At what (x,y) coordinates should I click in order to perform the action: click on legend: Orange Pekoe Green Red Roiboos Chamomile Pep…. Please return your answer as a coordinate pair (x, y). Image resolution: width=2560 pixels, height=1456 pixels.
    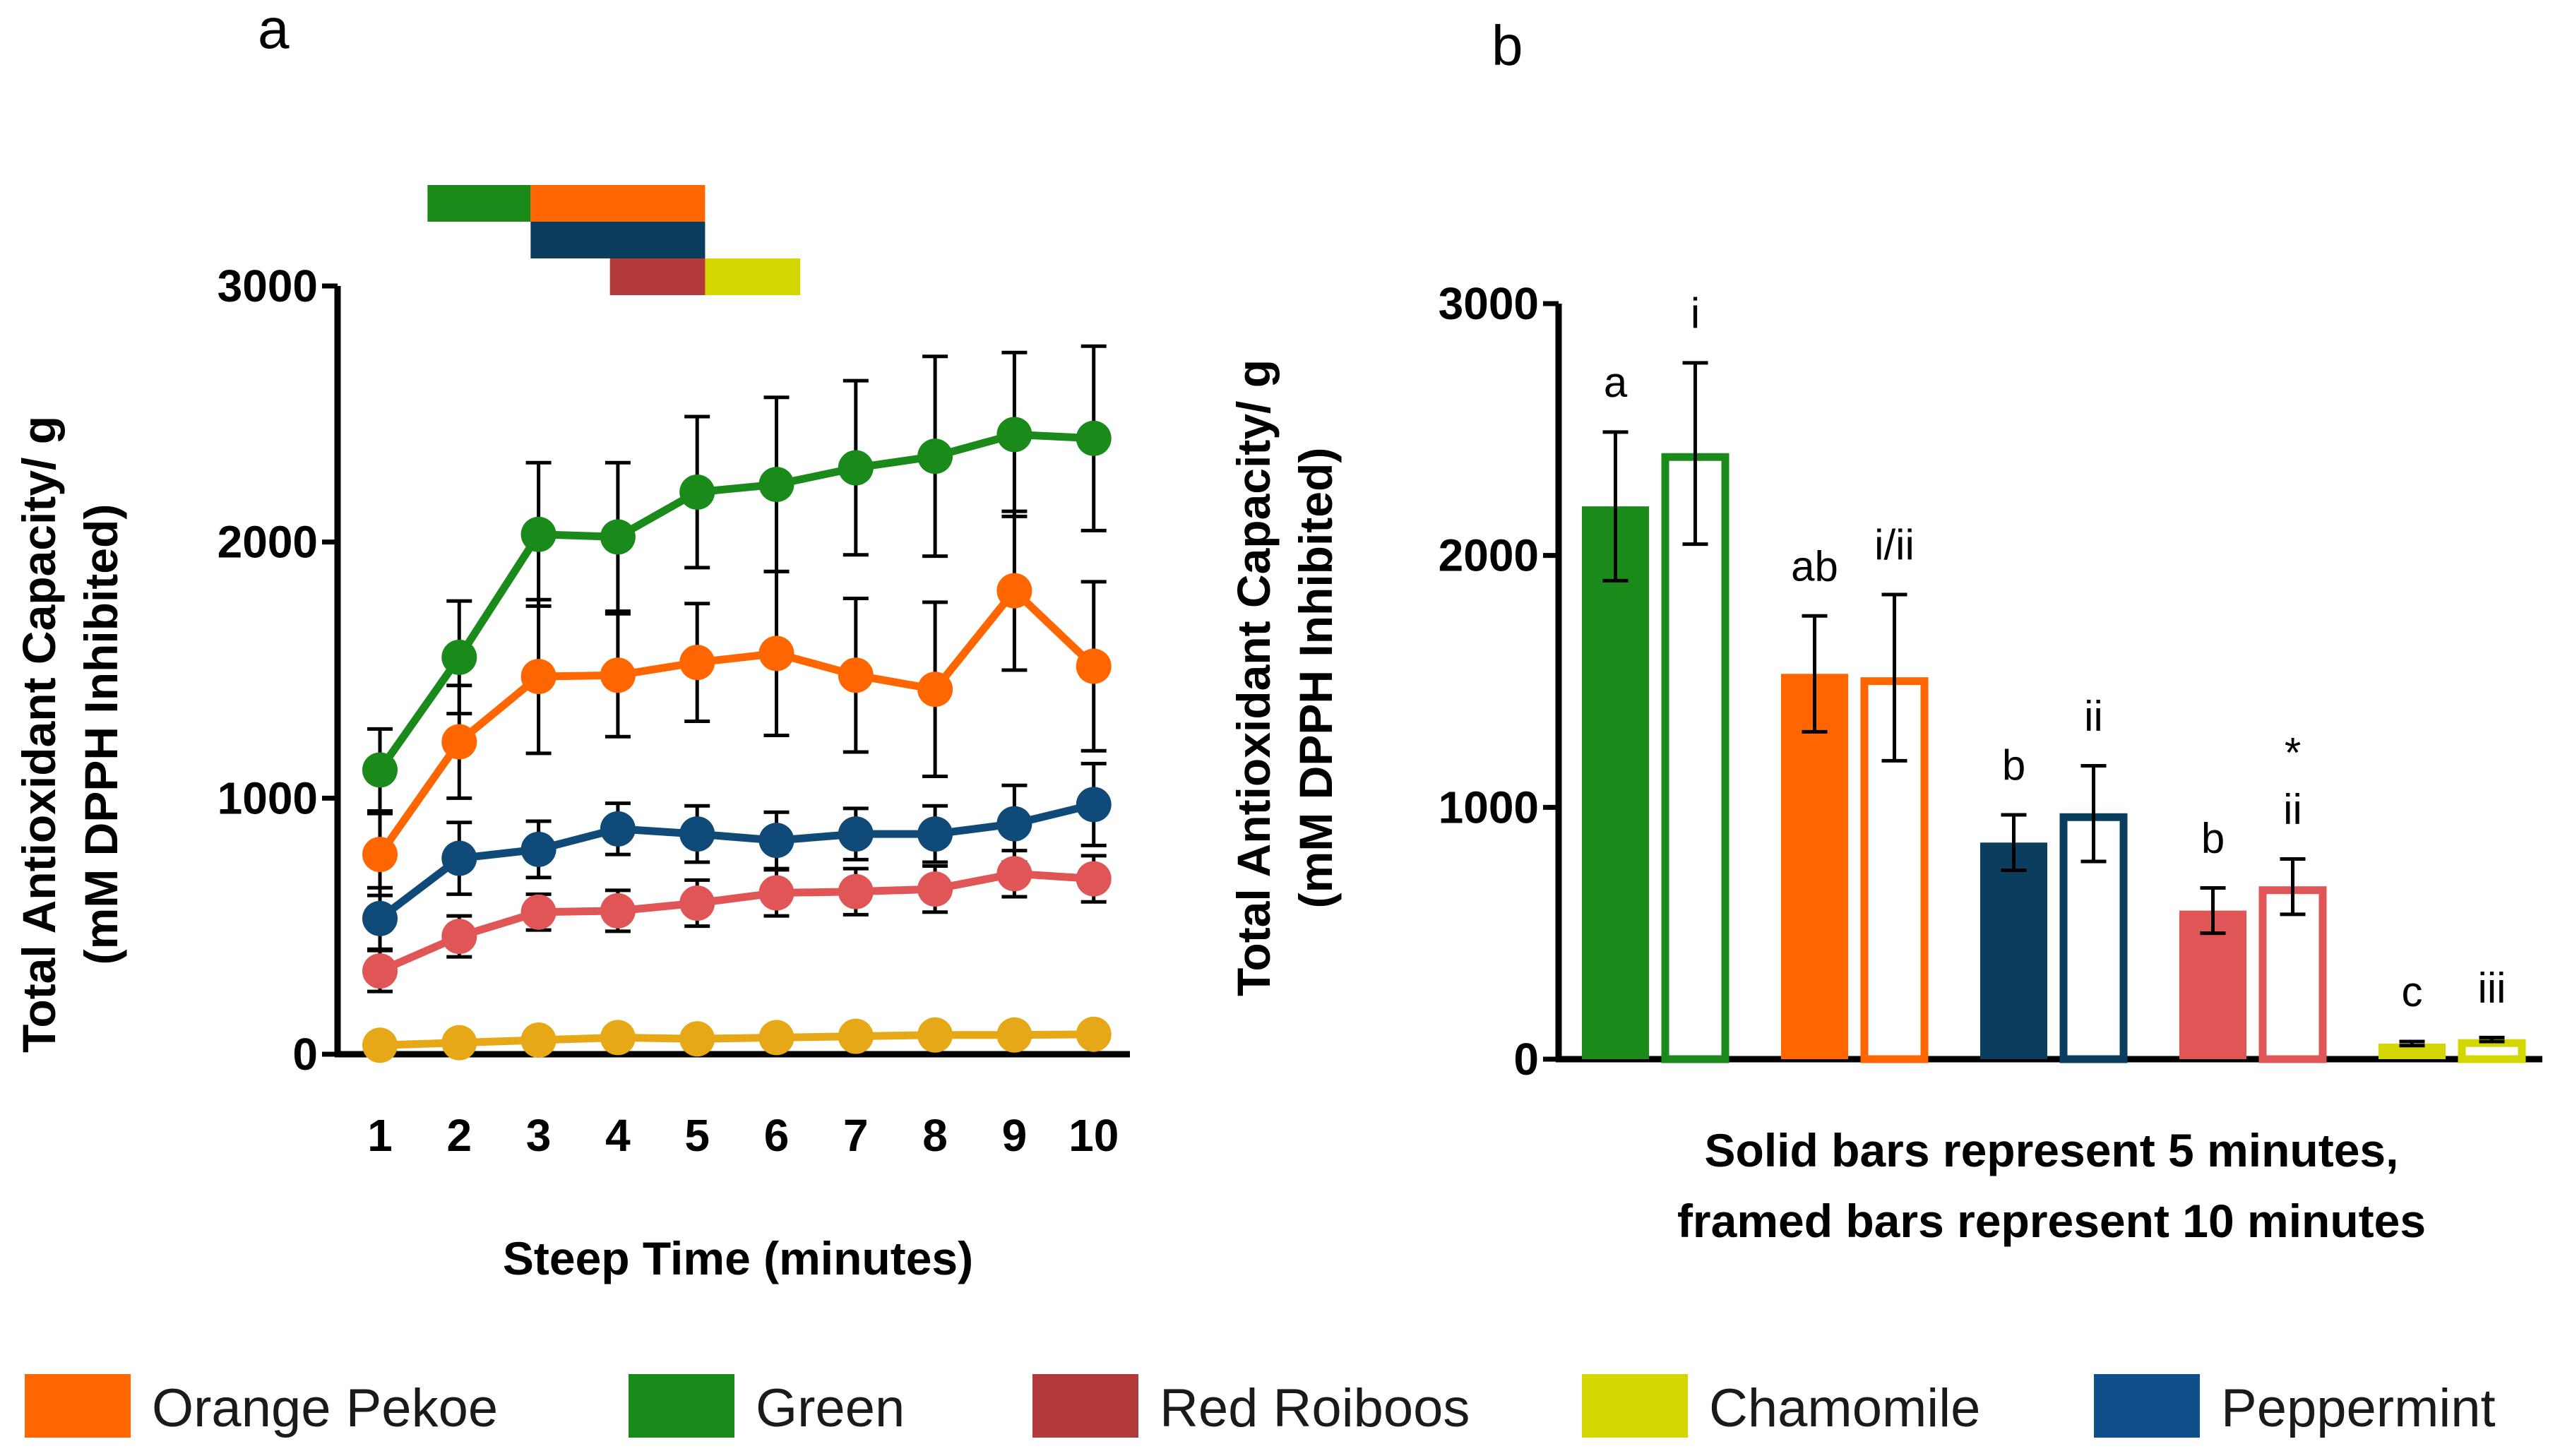
    Looking at the image, I should click on (1260, 1406).